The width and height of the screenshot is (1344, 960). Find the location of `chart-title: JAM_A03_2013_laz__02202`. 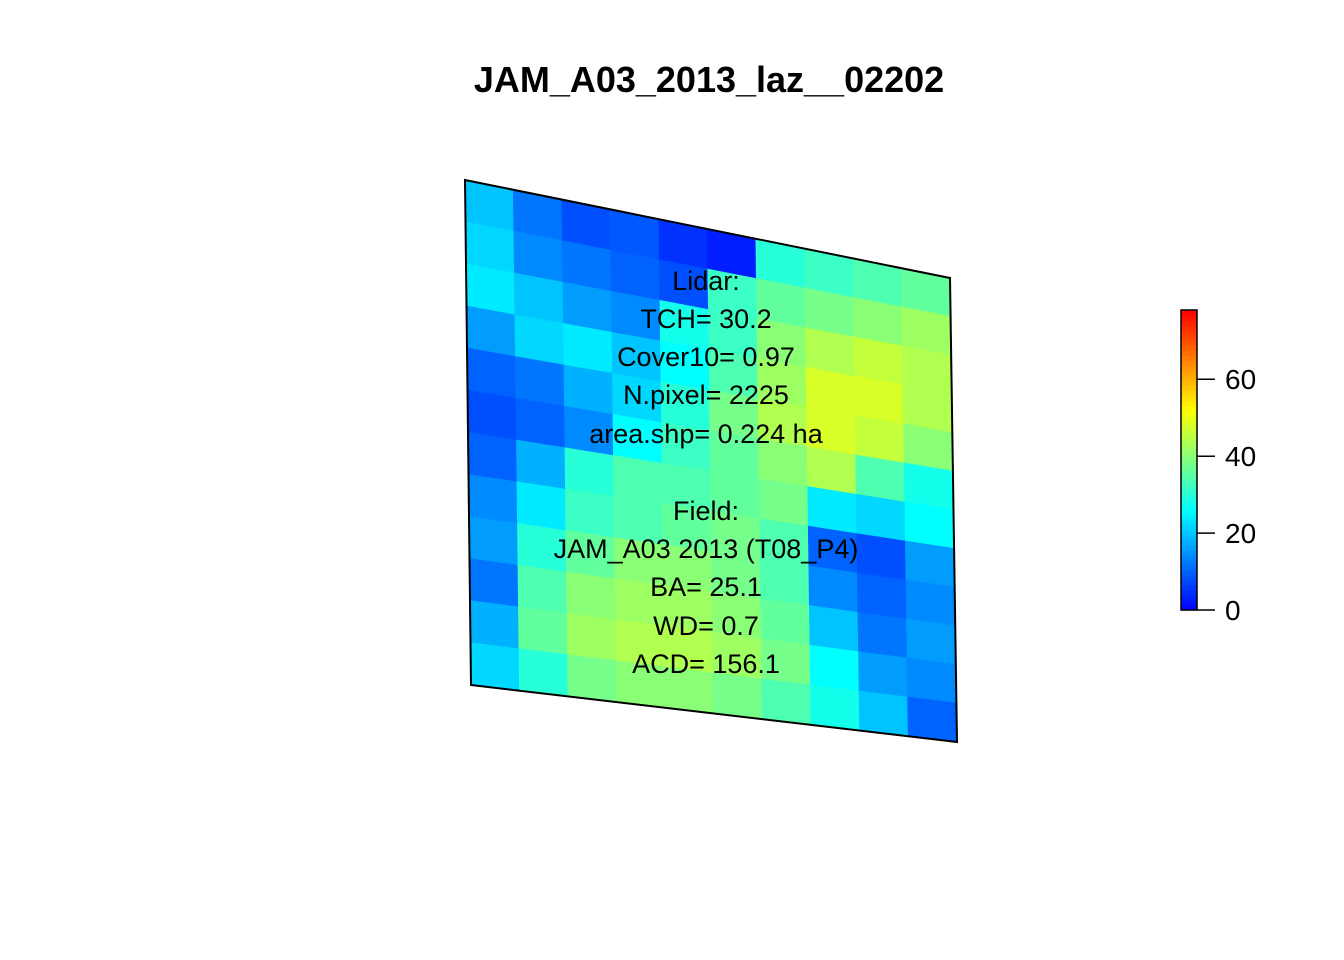

chart-title: JAM_A03_2013_laz__02202 is located at coordinates (709, 79).